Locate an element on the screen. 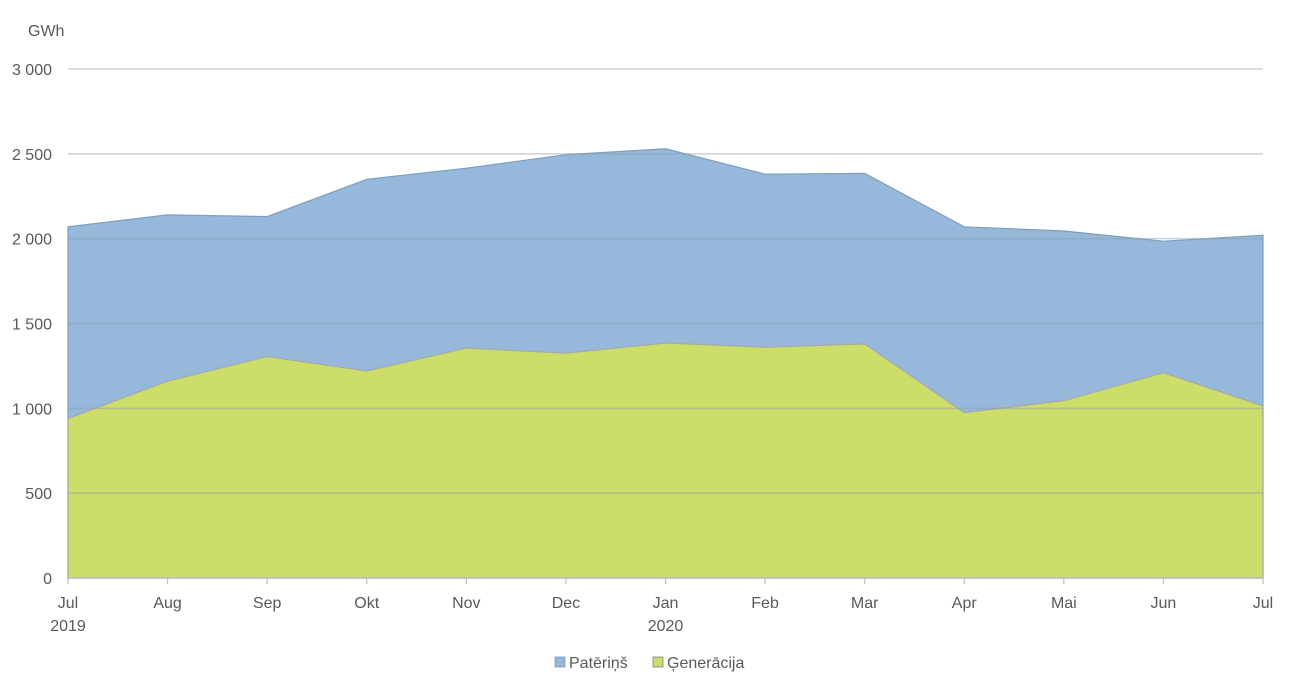 The image size is (1300, 698). x-tick-label: Feb is located at coordinates (765, 603).